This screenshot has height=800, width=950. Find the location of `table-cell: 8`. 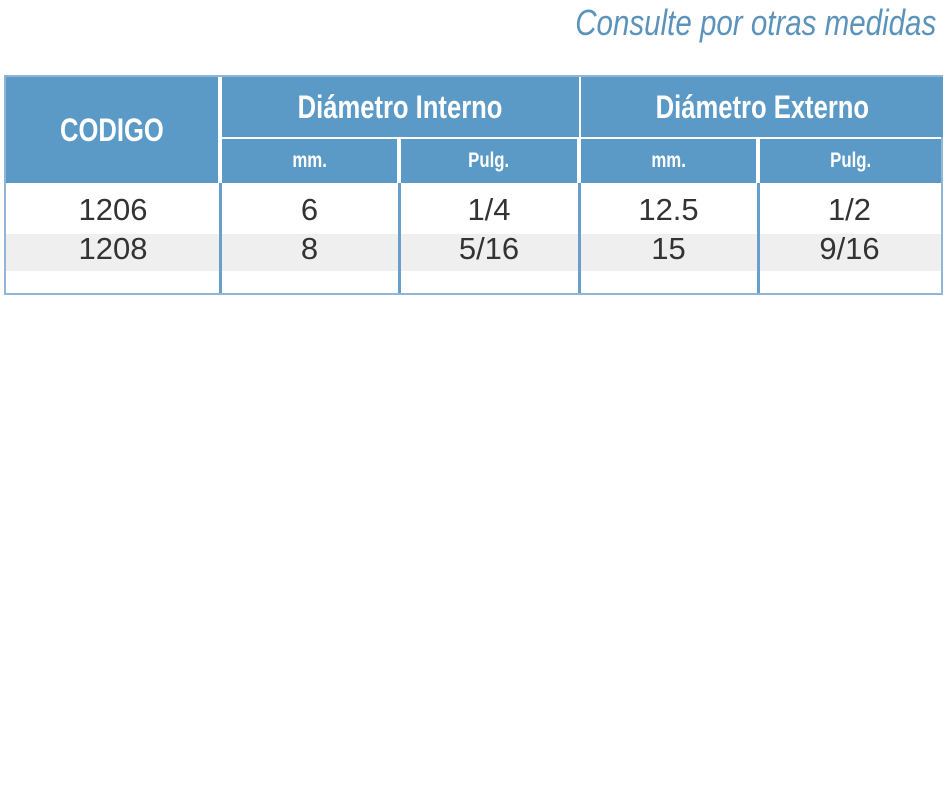

table-cell: 8 is located at coordinates (309, 248).